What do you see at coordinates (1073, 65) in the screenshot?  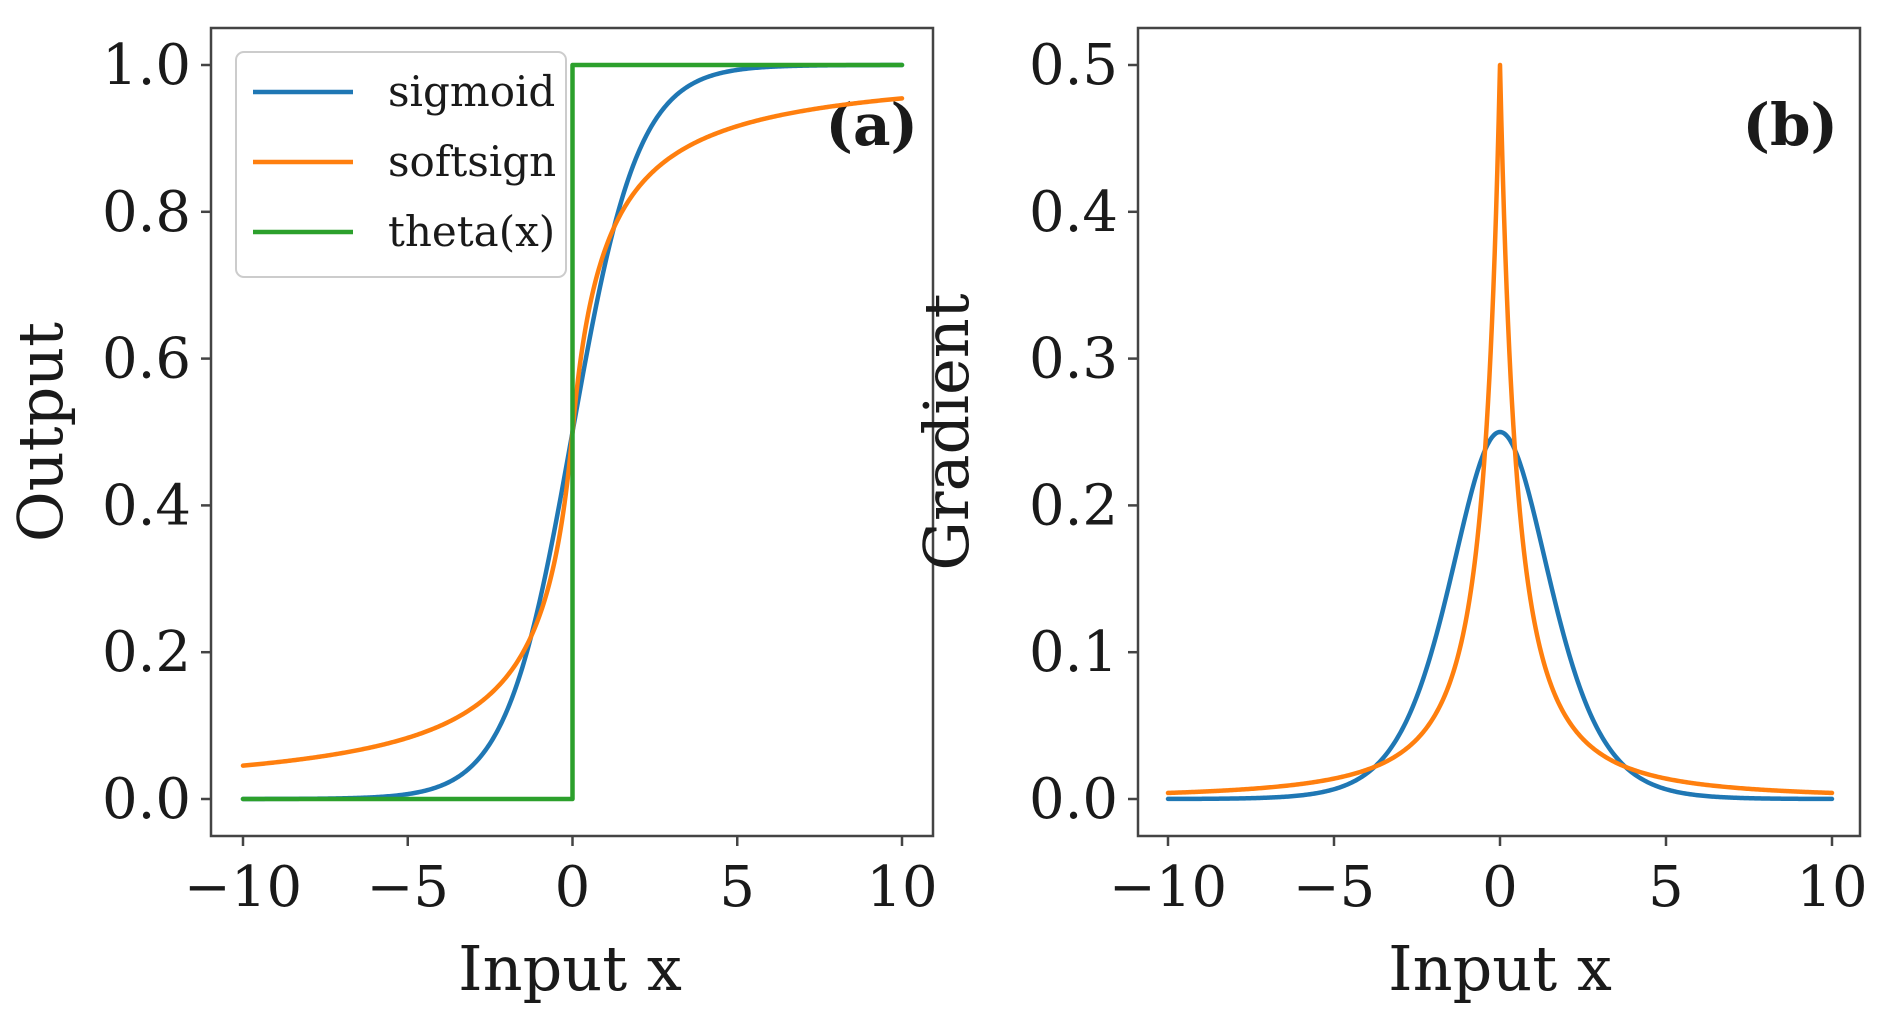 I see `y-tick-label: 0.5` at bounding box center [1073, 65].